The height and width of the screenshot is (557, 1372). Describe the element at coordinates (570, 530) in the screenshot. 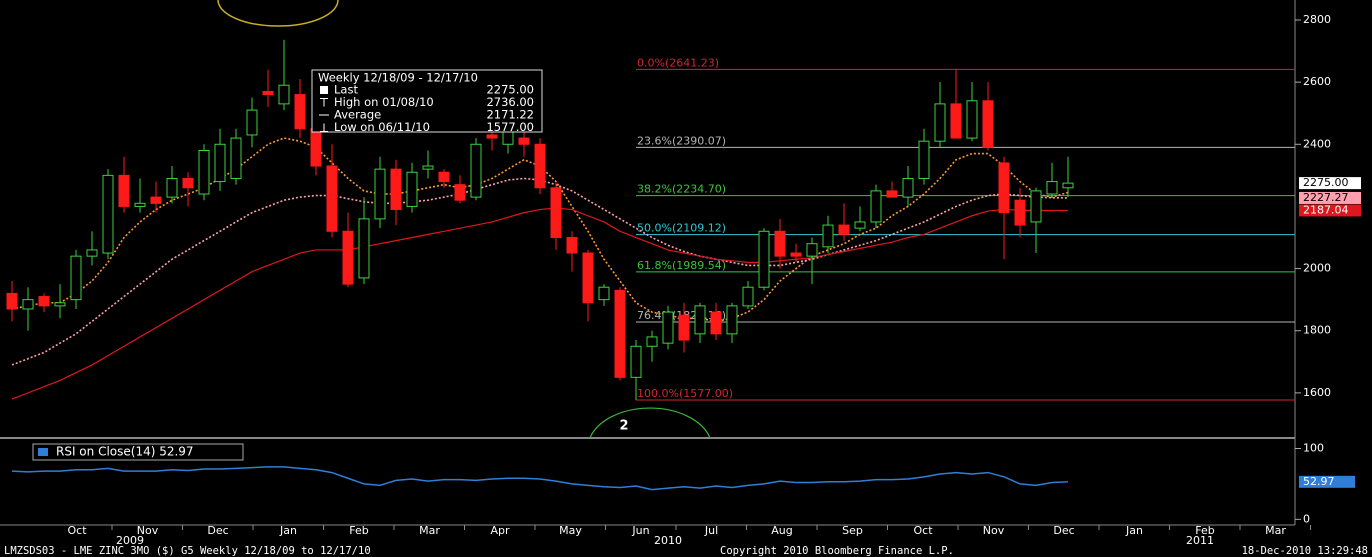

I see `month-label: May` at that location.